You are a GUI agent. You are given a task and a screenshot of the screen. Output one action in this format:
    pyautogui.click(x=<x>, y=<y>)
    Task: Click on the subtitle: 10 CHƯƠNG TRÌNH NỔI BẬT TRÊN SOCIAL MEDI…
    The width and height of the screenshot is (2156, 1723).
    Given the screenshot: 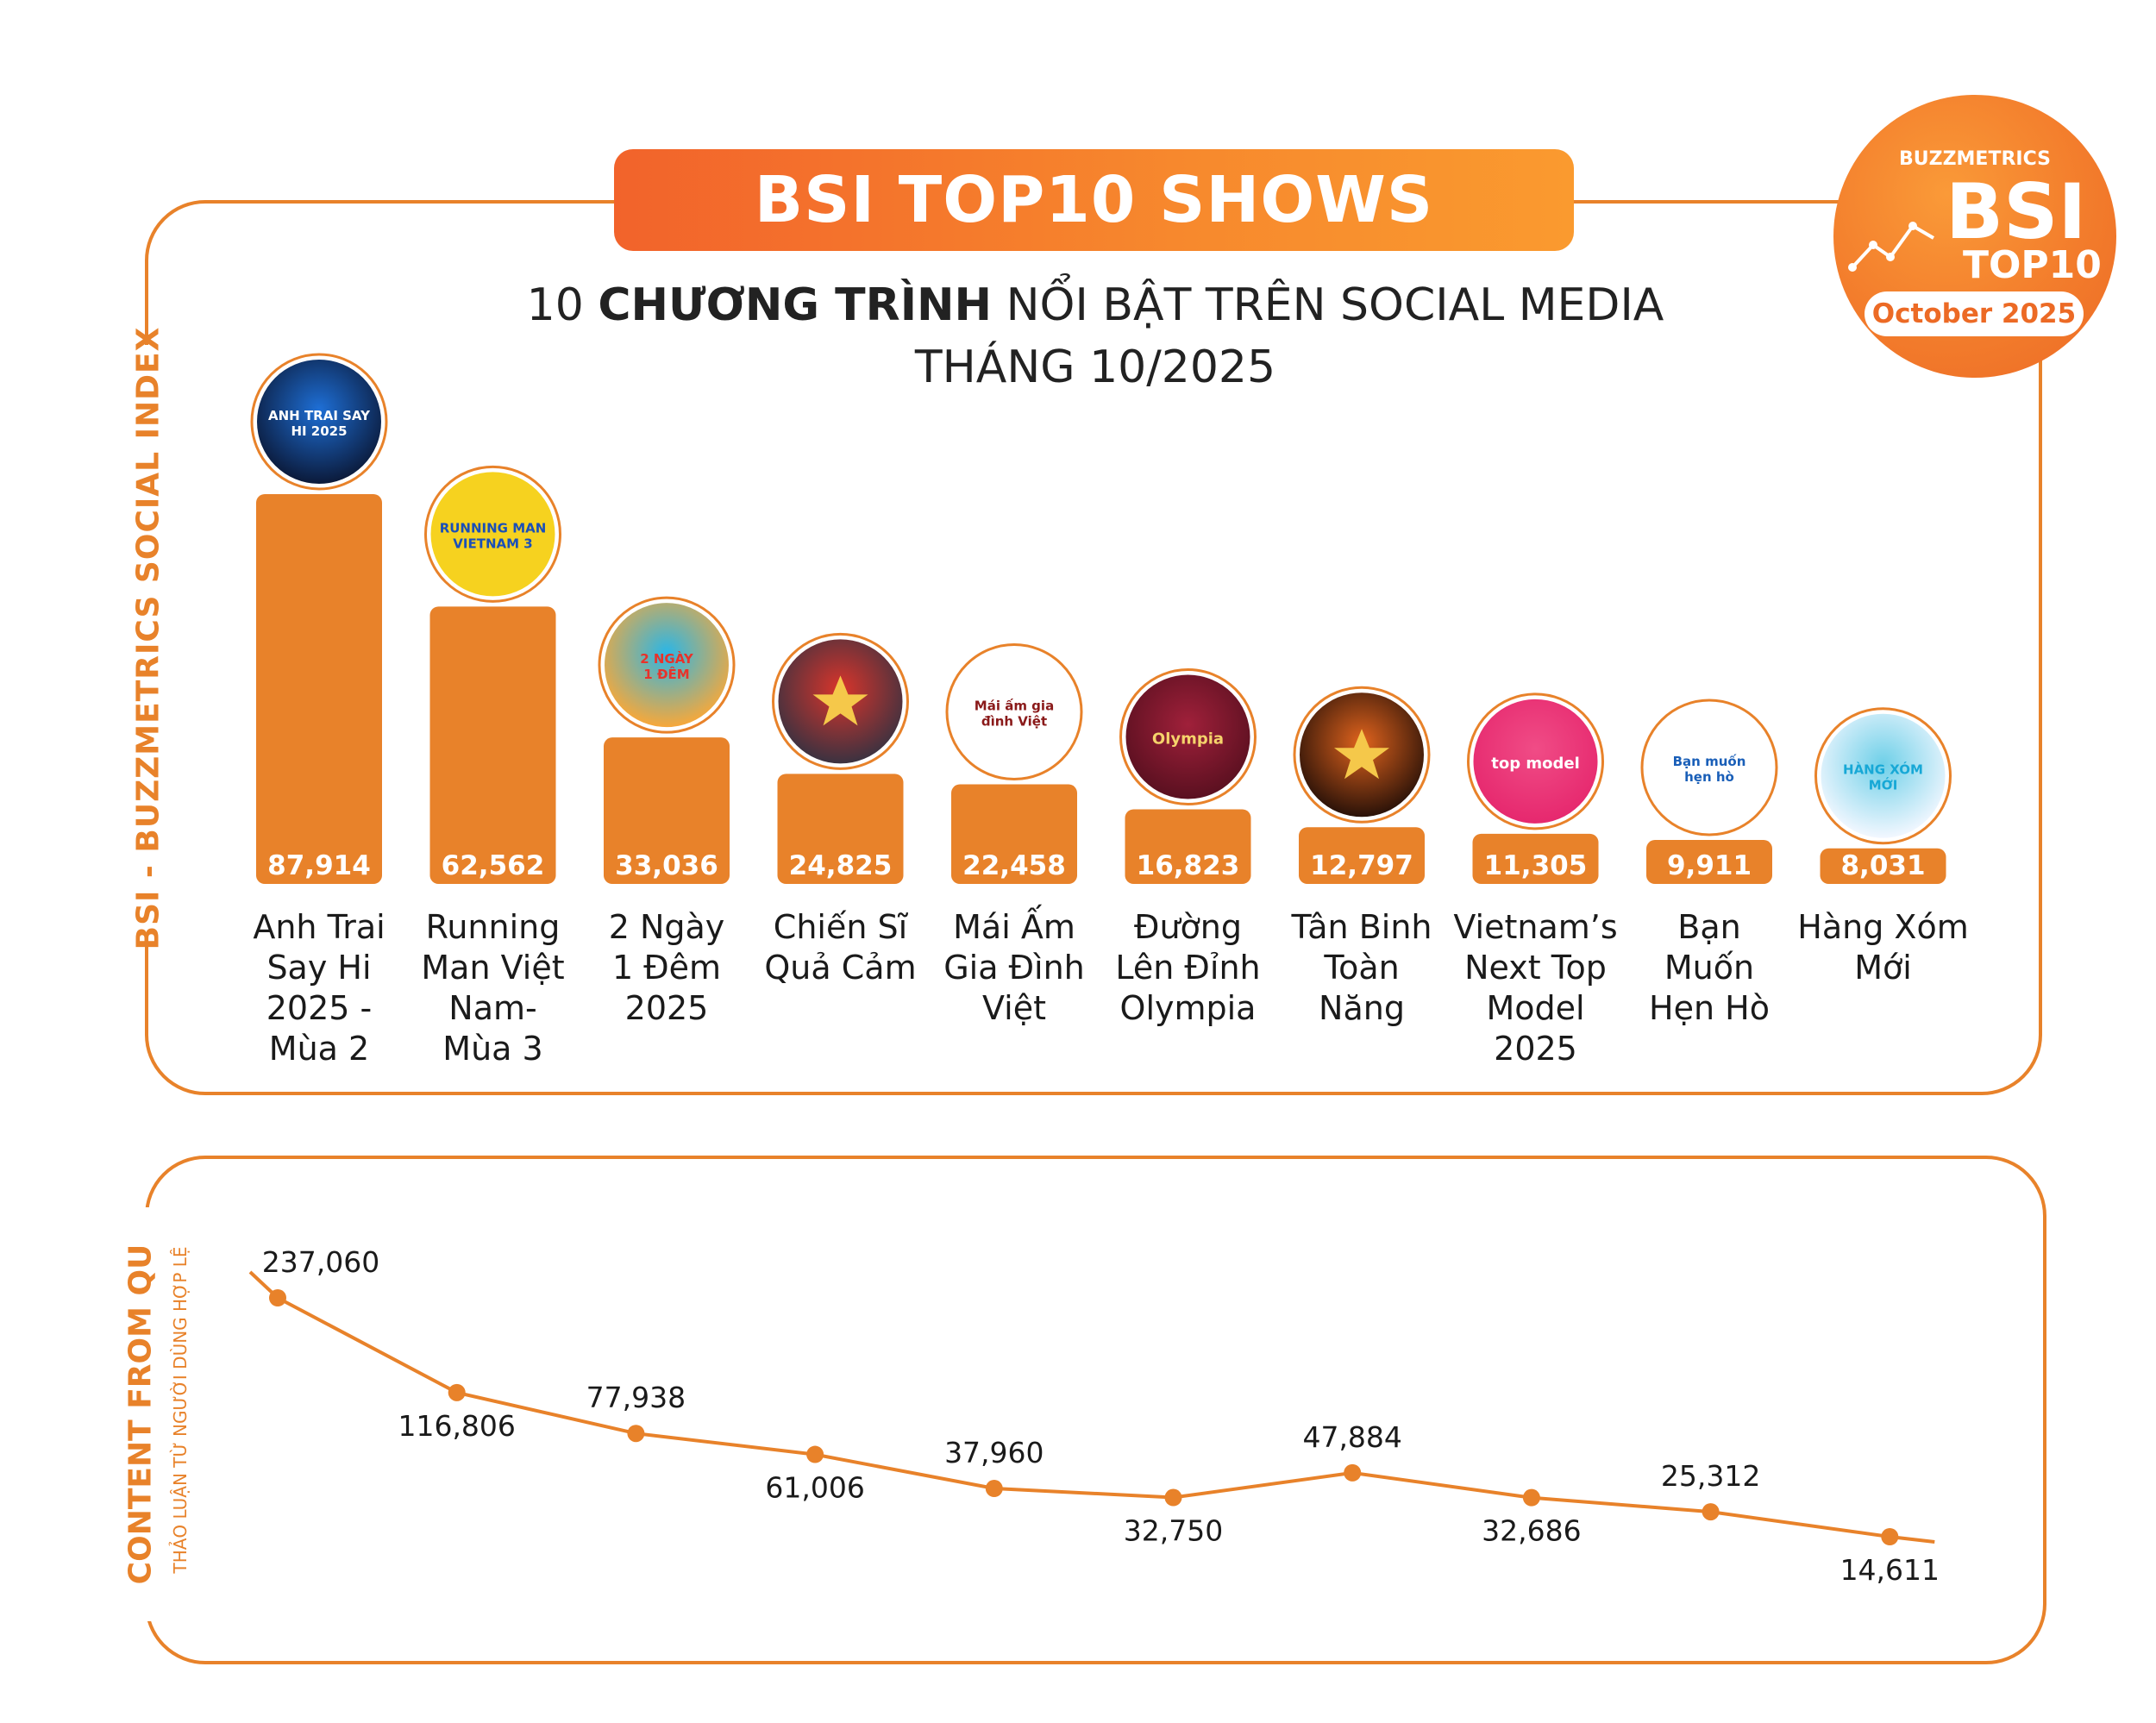 What is the action you would take?
    pyautogui.click(x=1078, y=336)
    